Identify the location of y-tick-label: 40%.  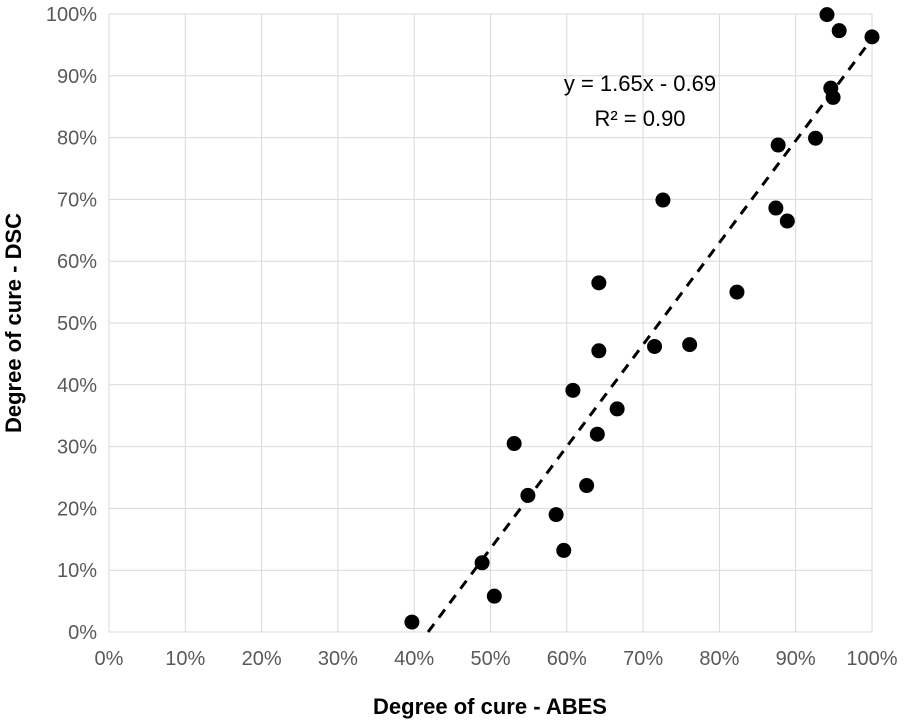
(77, 386).